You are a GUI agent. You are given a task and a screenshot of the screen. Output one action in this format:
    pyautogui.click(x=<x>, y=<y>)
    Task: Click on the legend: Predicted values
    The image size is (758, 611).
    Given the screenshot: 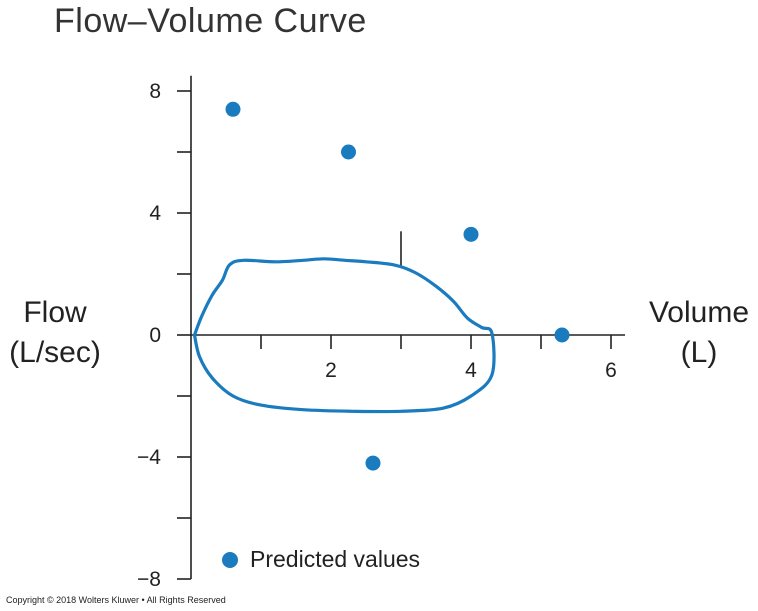 What is the action you would take?
    pyautogui.click(x=321, y=559)
    